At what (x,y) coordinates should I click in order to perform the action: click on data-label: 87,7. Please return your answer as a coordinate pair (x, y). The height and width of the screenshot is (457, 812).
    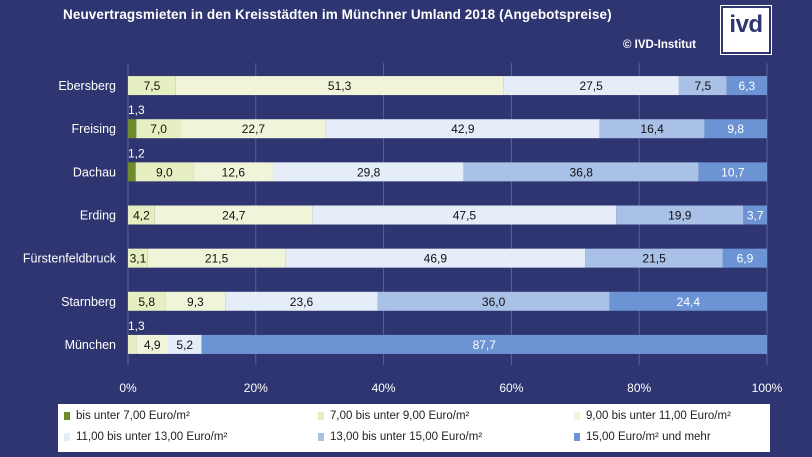
    Looking at the image, I should click on (485, 345).